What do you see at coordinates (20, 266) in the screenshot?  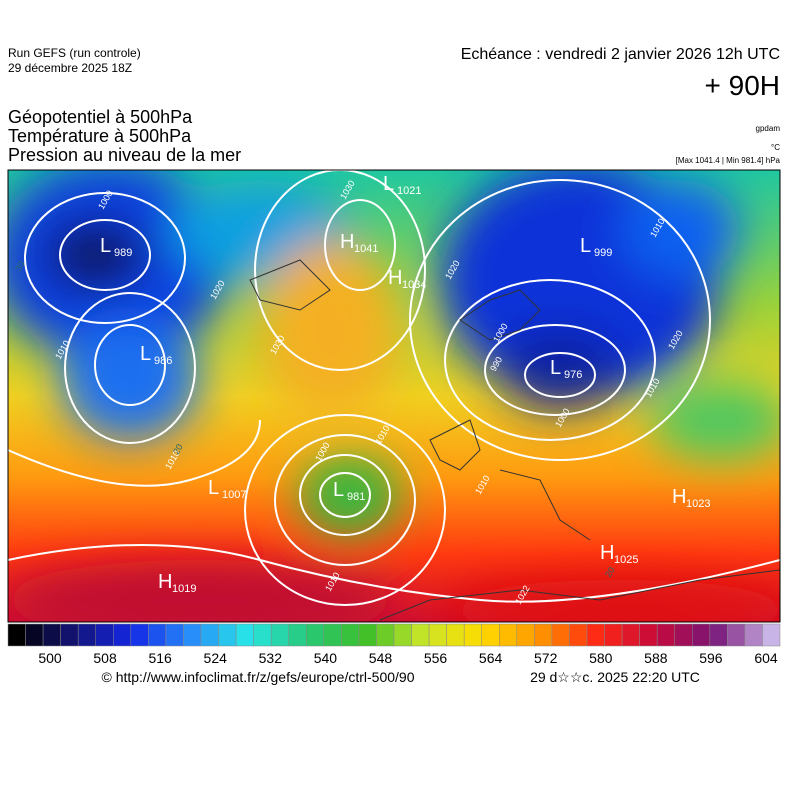 I see `contour-label: 30` at bounding box center [20, 266].